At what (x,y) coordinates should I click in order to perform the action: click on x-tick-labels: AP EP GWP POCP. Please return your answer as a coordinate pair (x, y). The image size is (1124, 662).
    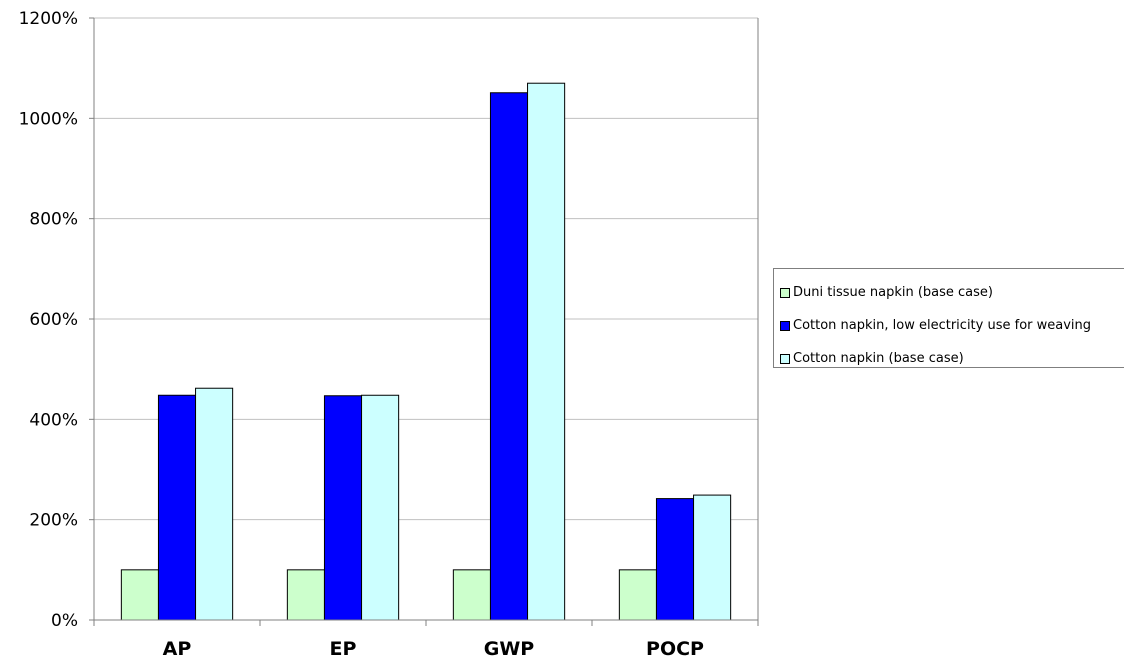
    Looking at the image, I should click on (433, 649).